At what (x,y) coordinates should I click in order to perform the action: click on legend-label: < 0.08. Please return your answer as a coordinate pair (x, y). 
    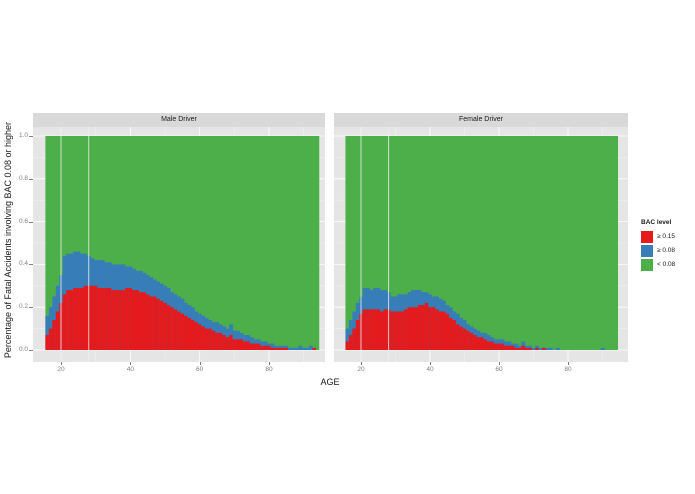
    Looking at the image, I should click on (666, 264).